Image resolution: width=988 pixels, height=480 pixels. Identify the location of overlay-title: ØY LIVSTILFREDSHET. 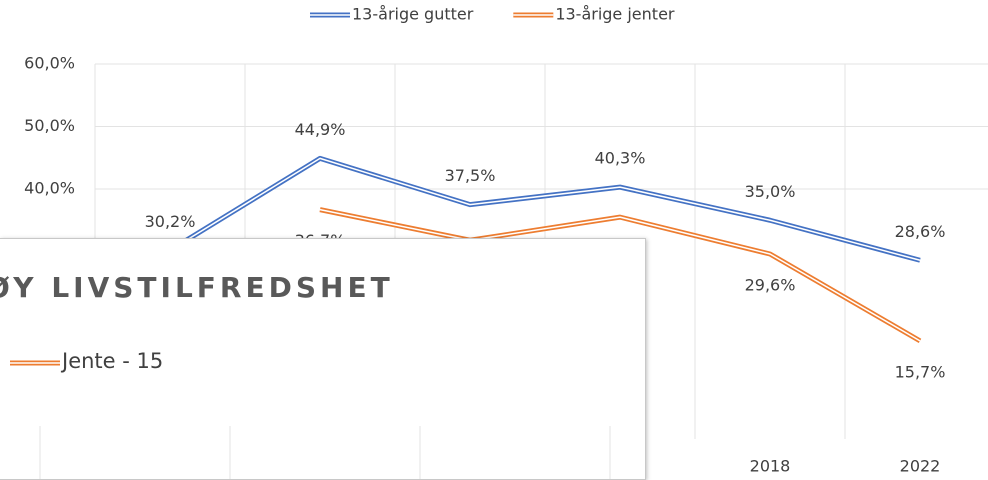
(197, 287).